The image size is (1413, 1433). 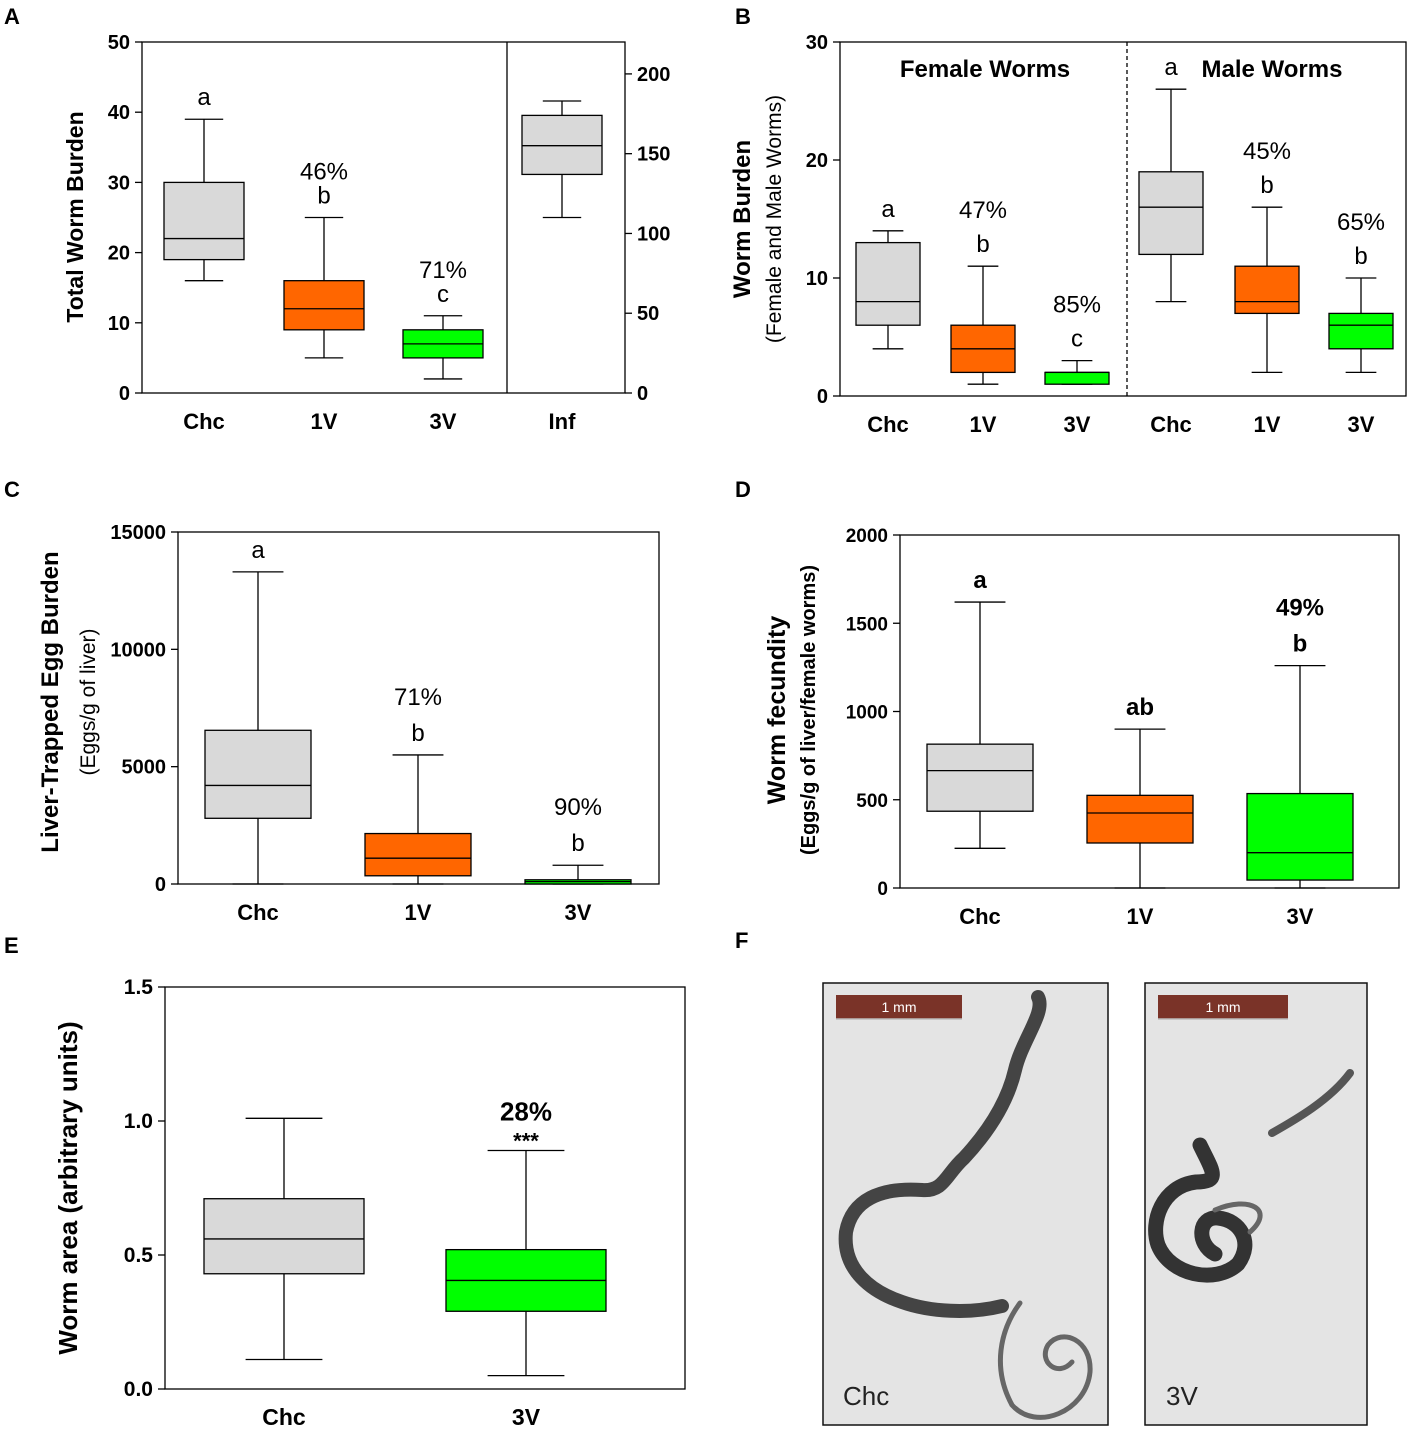 What do you see at coordinates (809, 710) in the screenshot?
I see `y-axis-sublabel-d: (Eggs/g of liver/female worms)` at bounding box center [809, 710].